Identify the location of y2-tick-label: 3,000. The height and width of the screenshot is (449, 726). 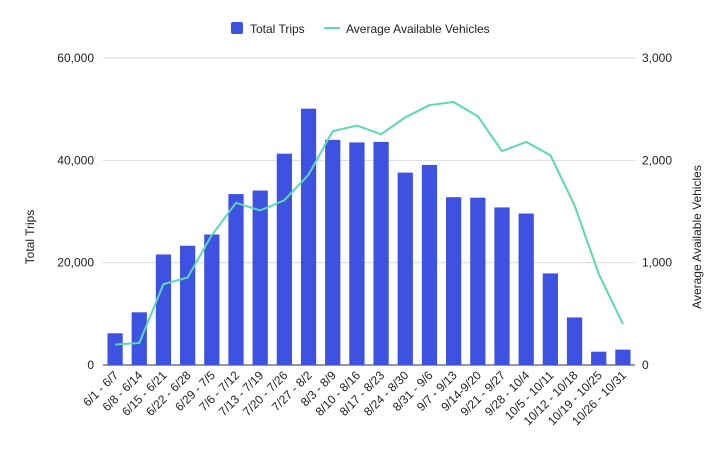
(657, 58).